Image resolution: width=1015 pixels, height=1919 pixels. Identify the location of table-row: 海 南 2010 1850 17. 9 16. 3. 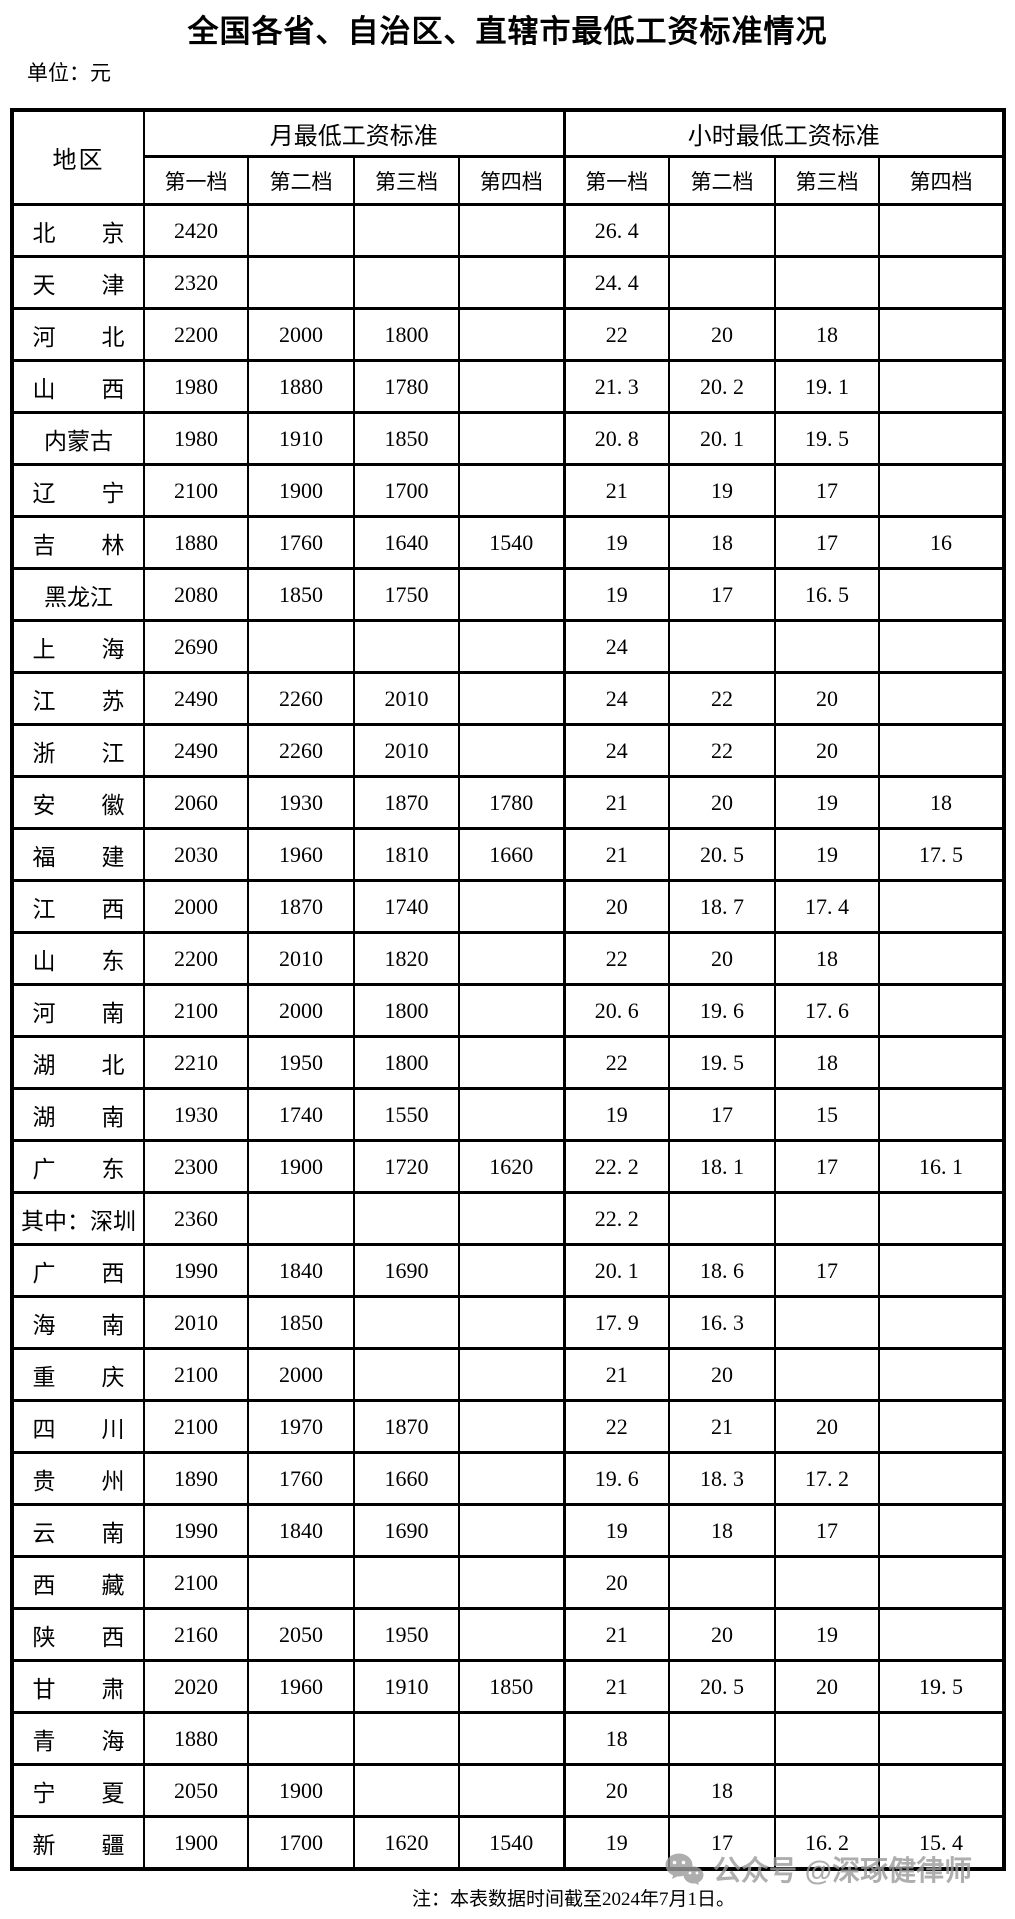
(508, 1322).